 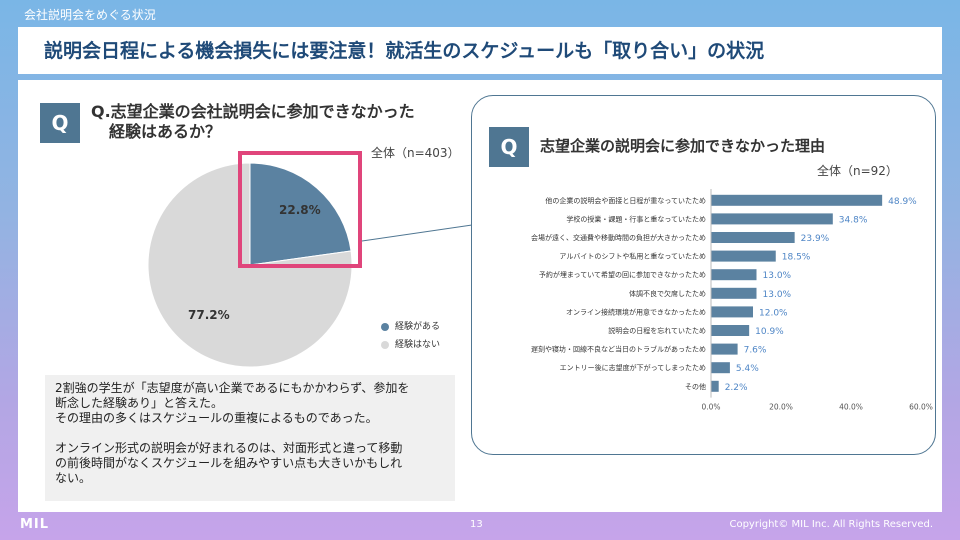 I want to click on question-line-1: Q.志望企業の会社説明会に参加できなかった, so click(x=253, y=111).